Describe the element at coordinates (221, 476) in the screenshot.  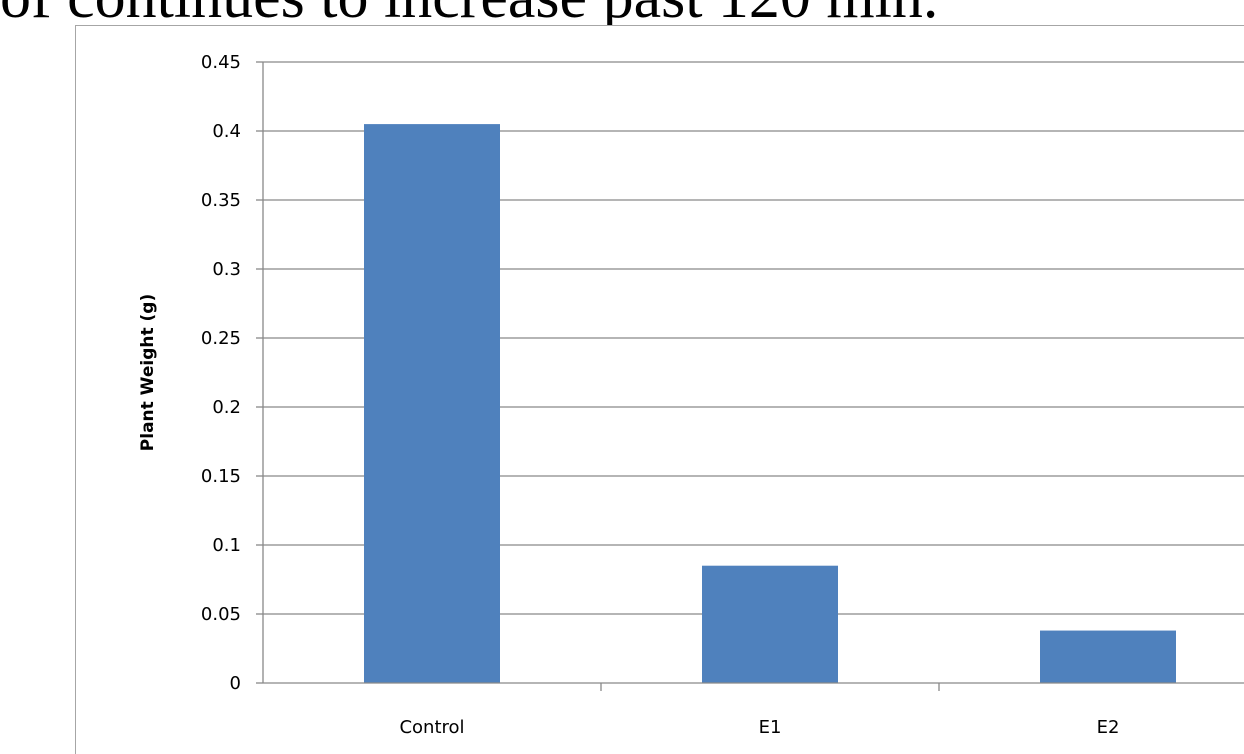
I see `y-tick-label: 0.15` at that location.